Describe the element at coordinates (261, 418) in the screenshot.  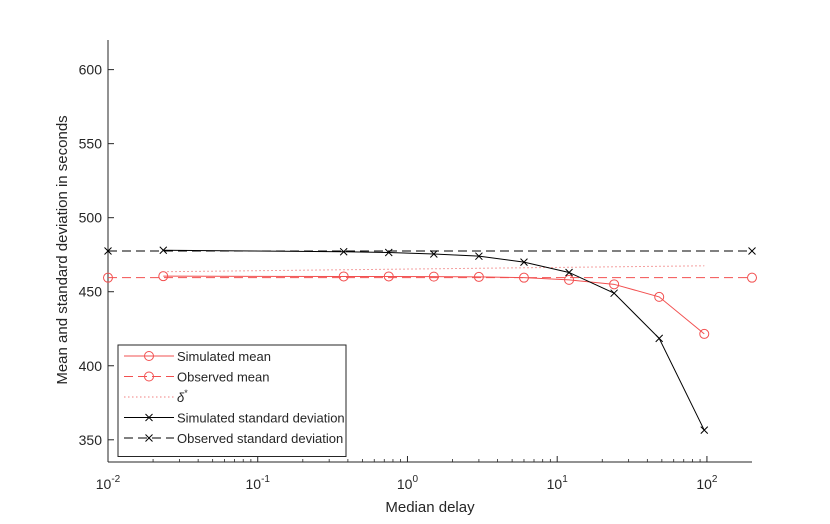
I see `legend-label: Simulated standard deviation` at that location.